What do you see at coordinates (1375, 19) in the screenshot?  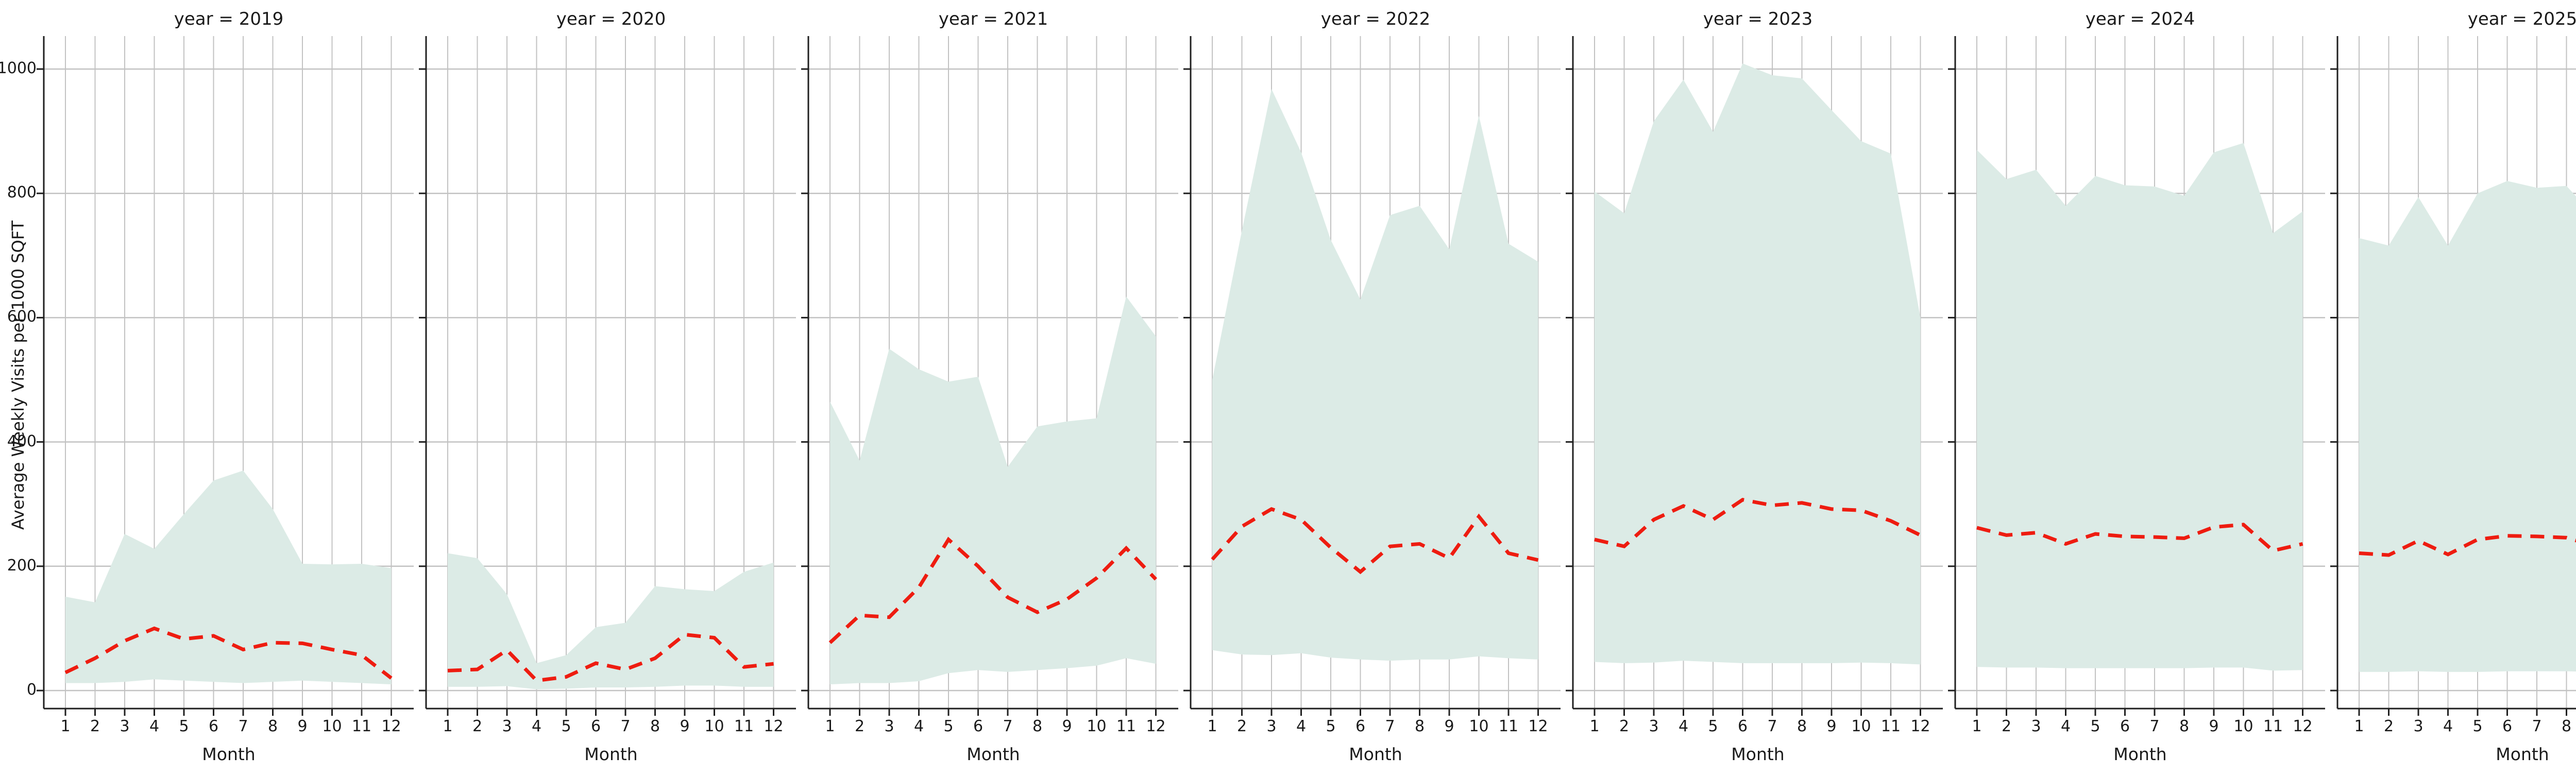 I see `panel-title-2022: year = 2022` at bounding box center [1375, 19].